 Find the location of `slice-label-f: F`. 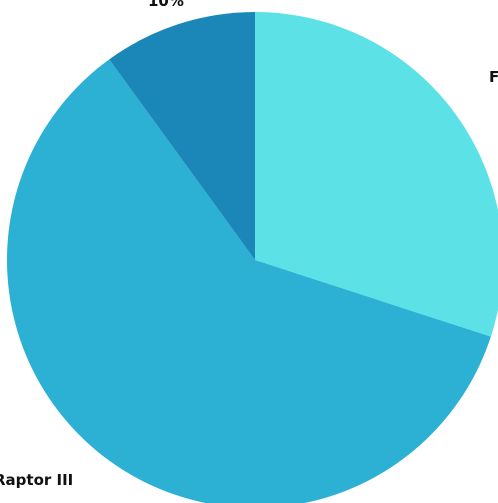

slice-label-f: F is located at coordinates (493, 77).